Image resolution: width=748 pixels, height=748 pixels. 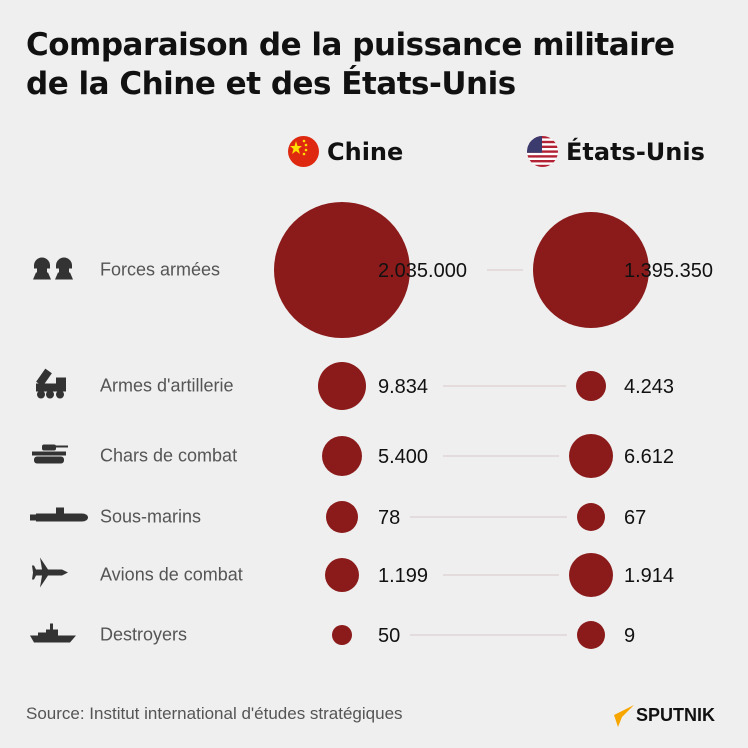 I want to click on rocket-launcher-icon, so click(x=50, y=386).